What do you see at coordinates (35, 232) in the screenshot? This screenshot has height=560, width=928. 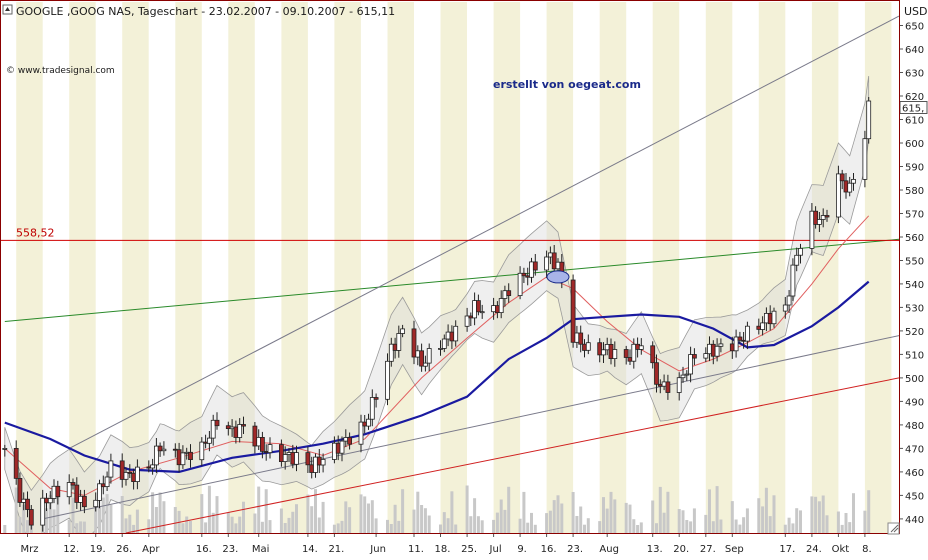 I see `level-line-label: 558,52` at bounding box center [35, 232].